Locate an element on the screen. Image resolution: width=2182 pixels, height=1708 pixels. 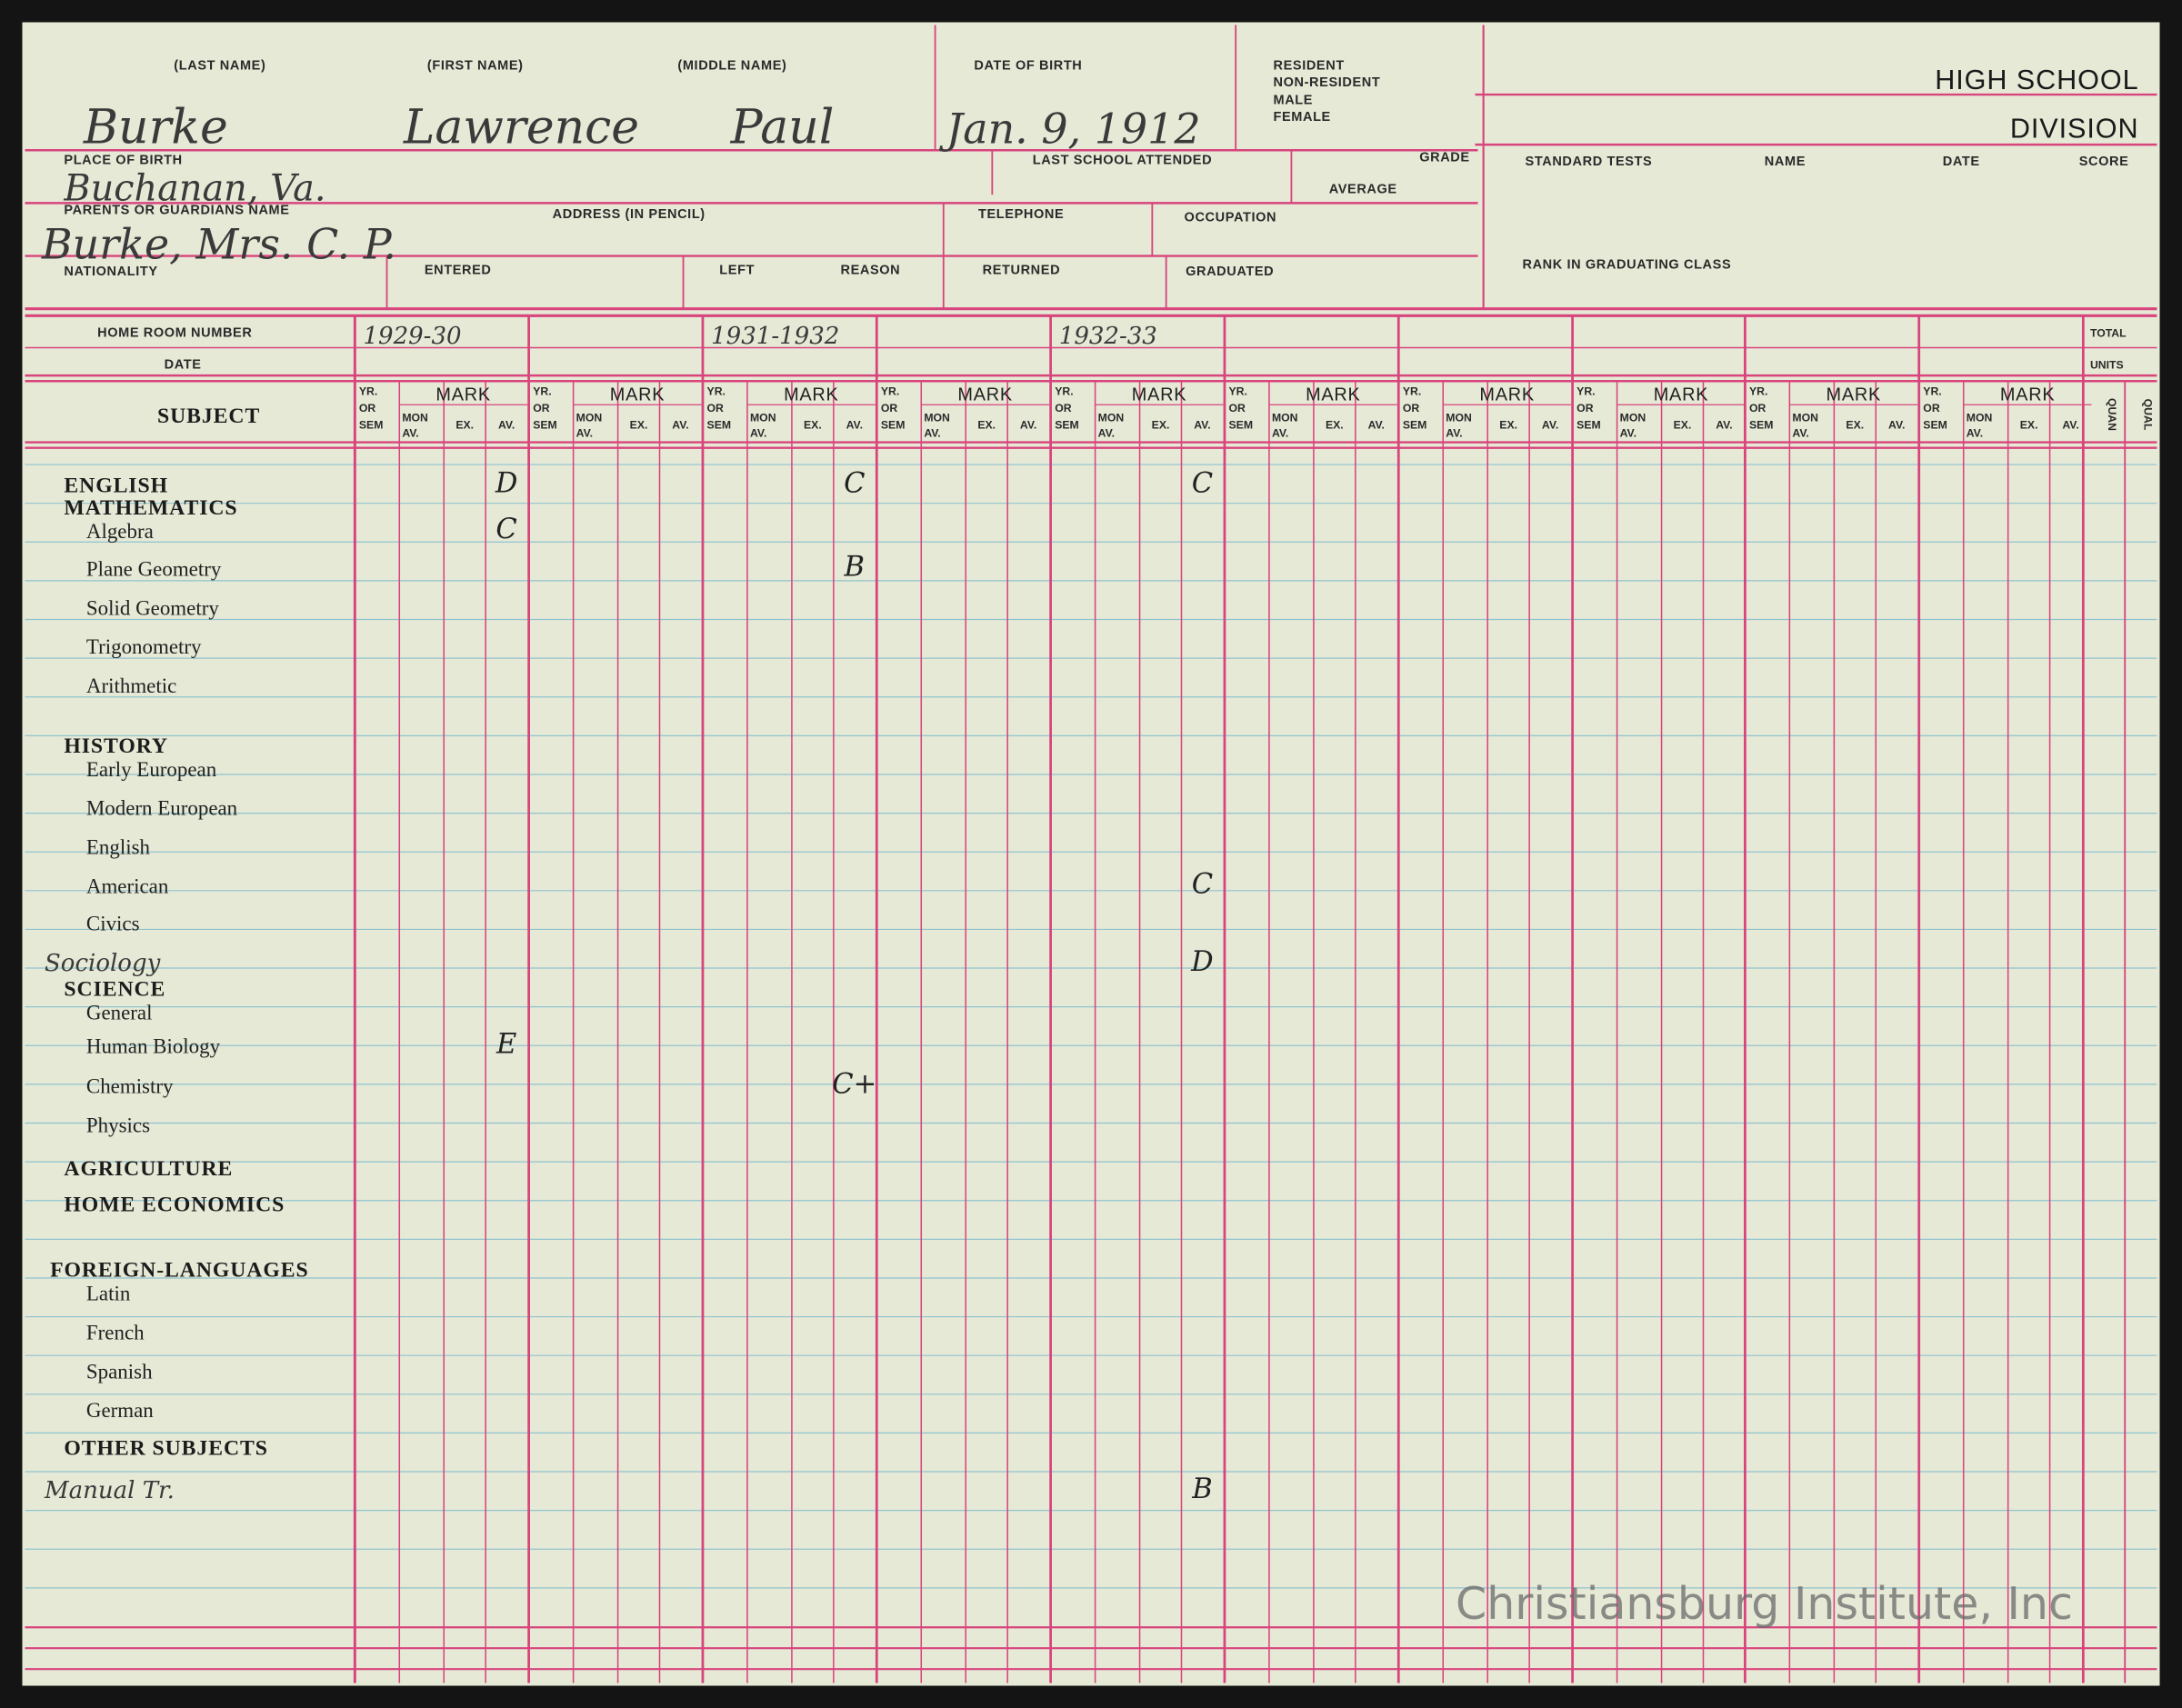
subject-name: Spanish is located at coordinates (120, 1372).